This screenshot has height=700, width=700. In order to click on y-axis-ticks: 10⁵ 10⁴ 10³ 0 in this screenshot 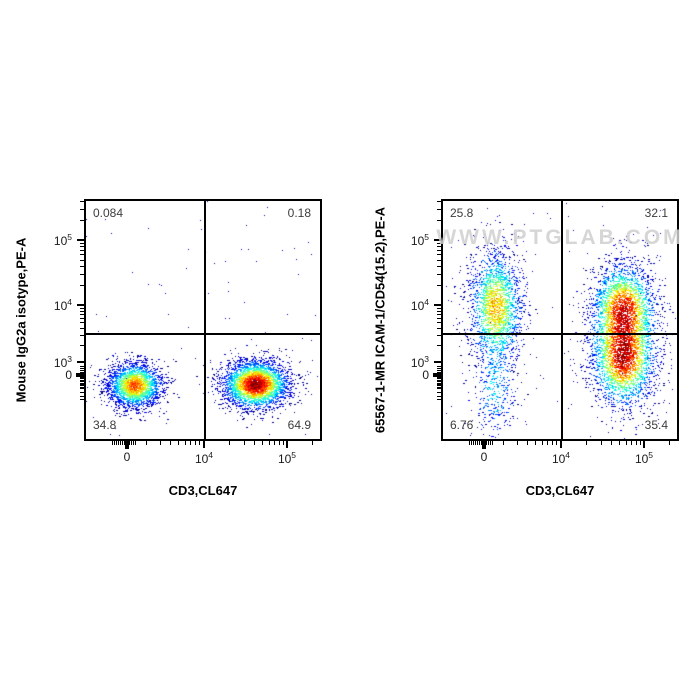, I will do `click(42, 320)`.